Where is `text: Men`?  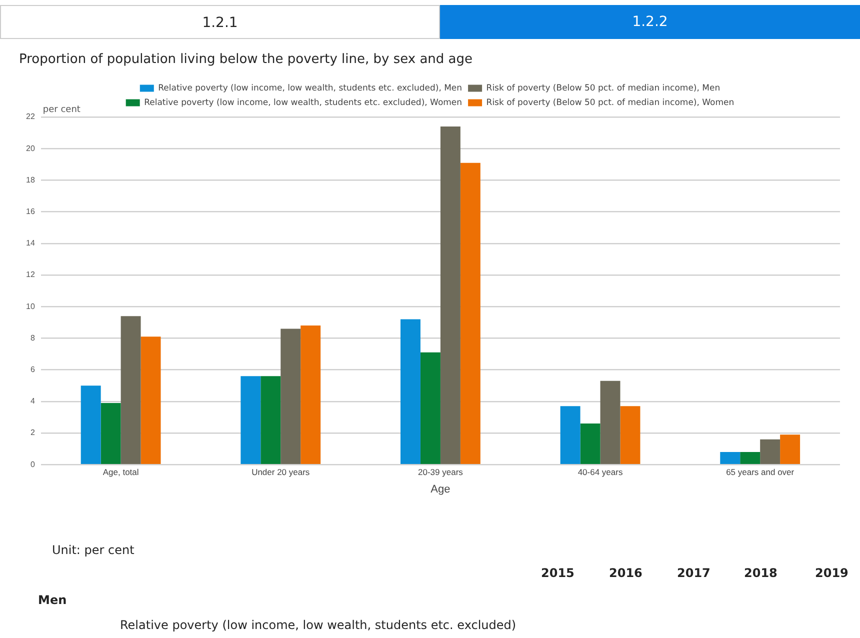
text: Men is located at coordinates (52, 600).